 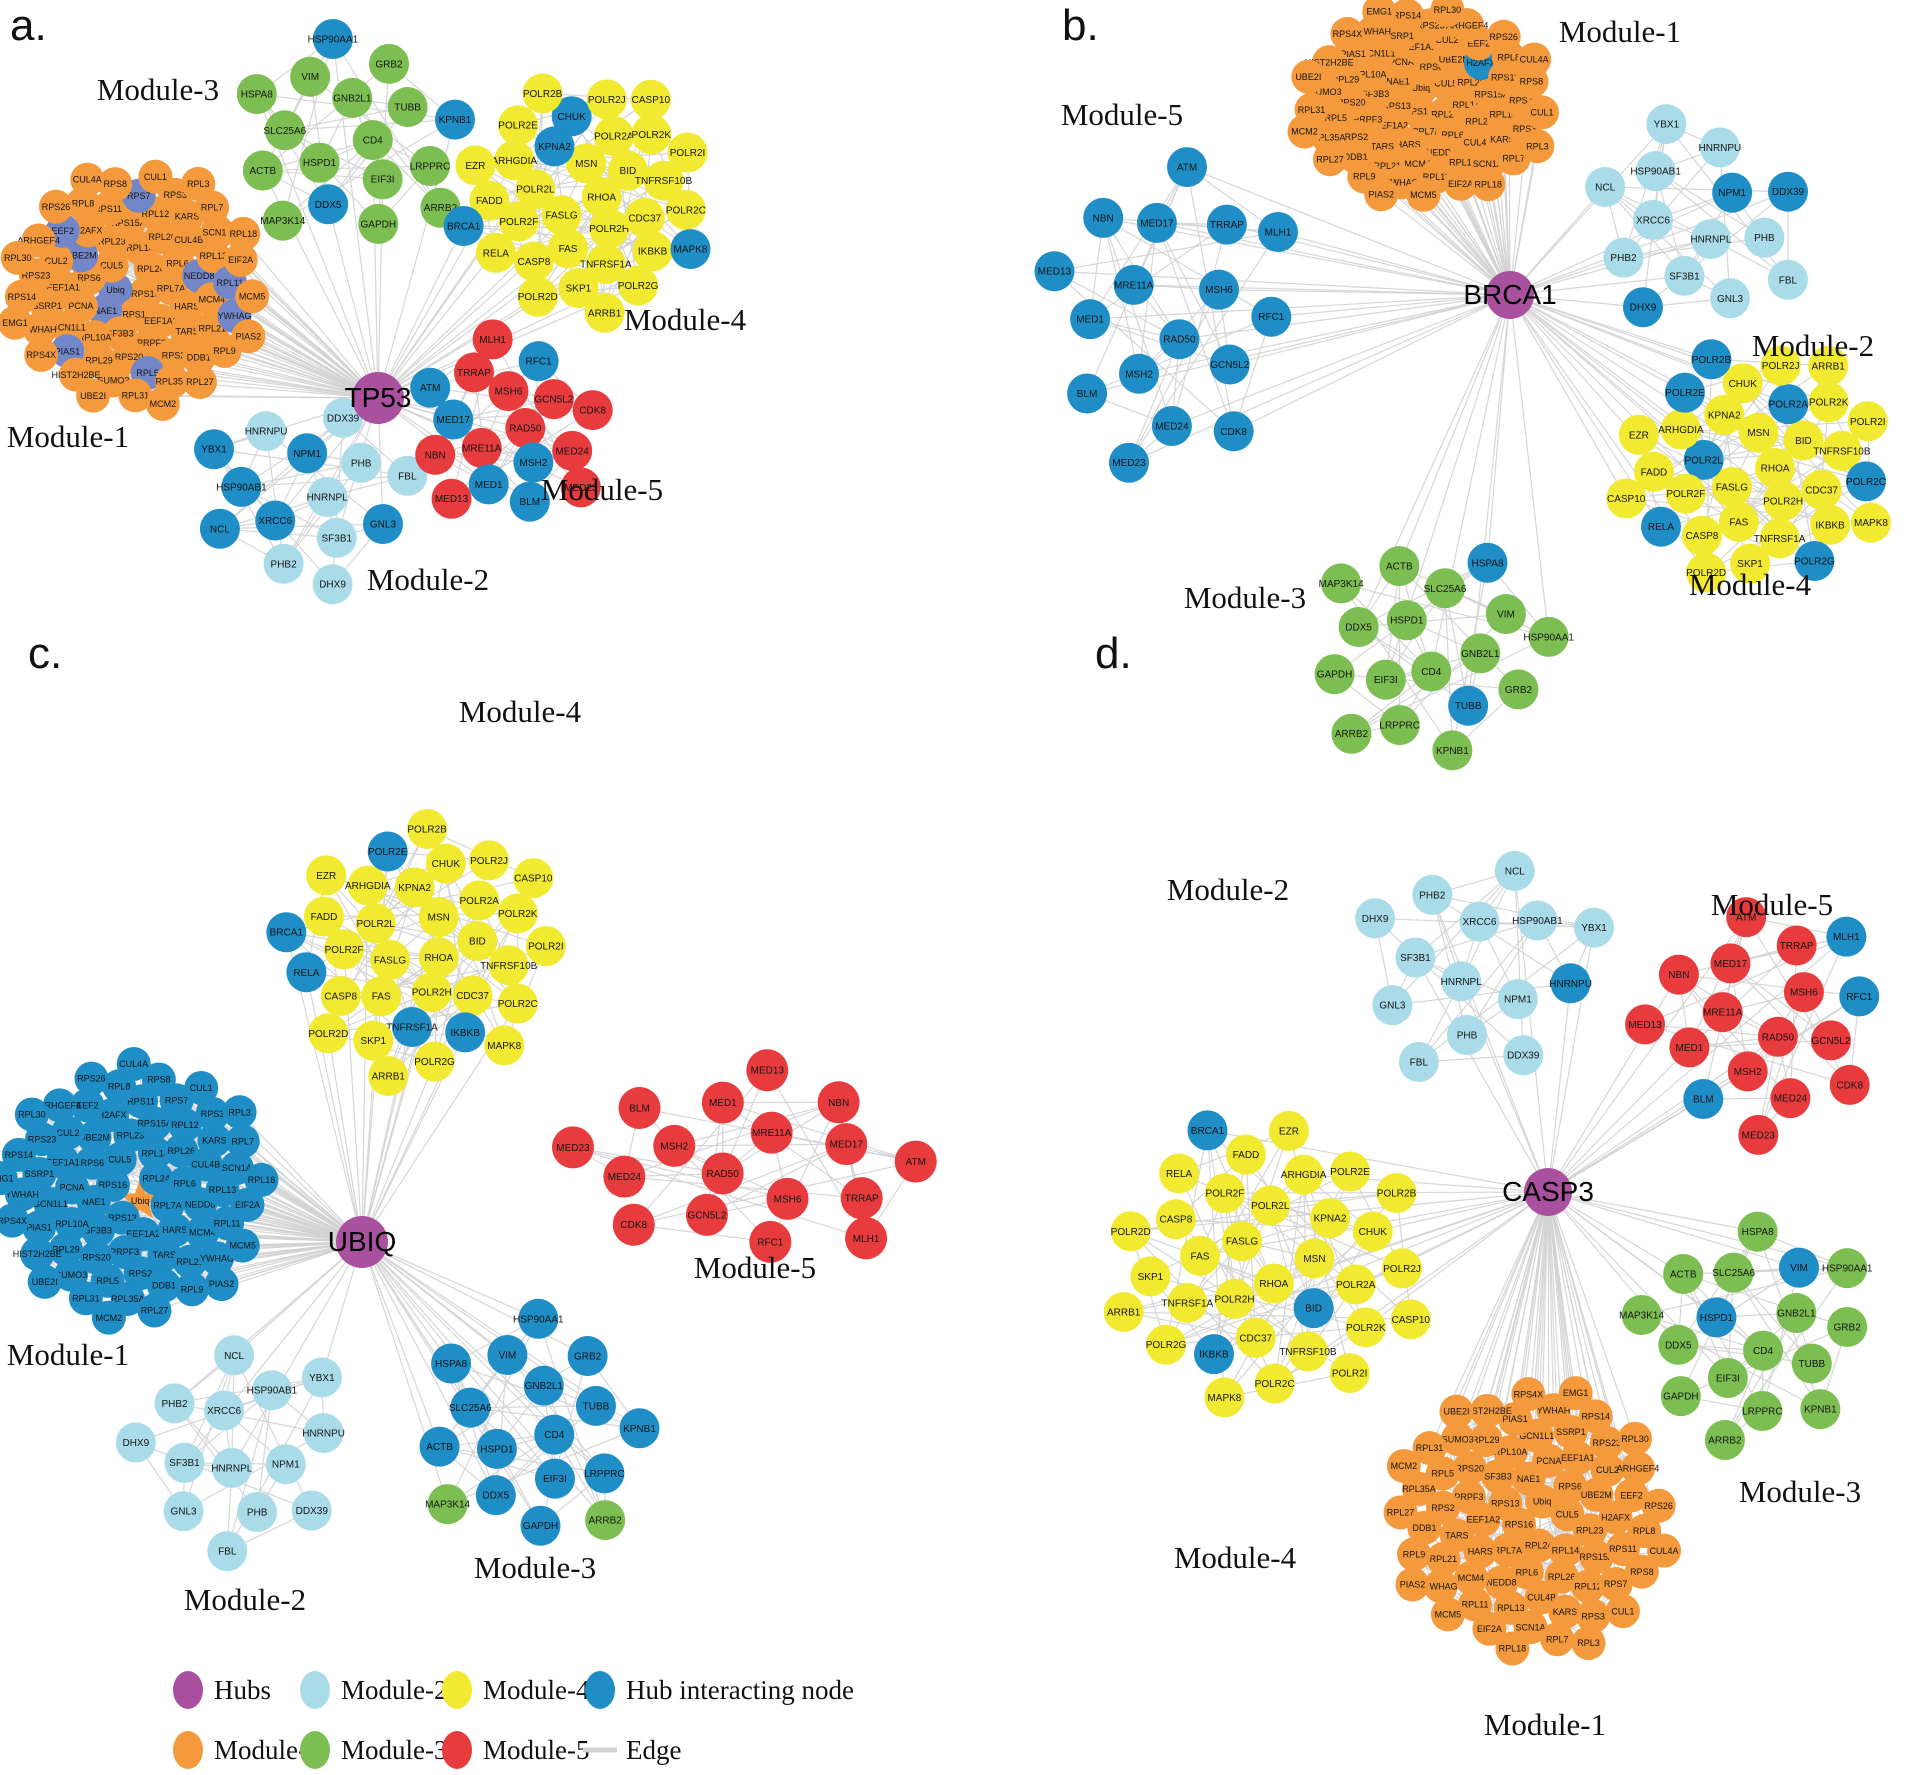 What do you see at coordinates (59, 1105) in the screenshot?
I see `node-ARHGEF4` at bounding box center [59, 1105].